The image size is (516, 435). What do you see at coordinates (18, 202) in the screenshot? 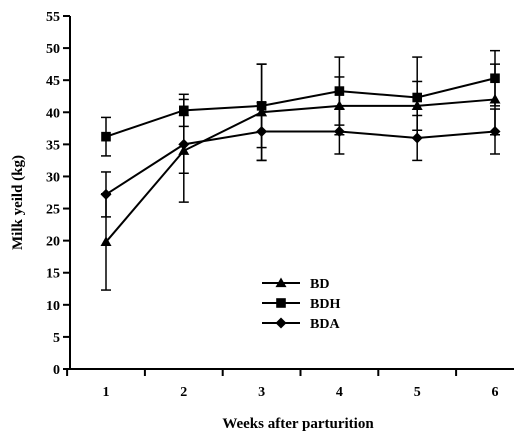
I see `y-axis-title: Milk yeild (kg)` at bounding box center [18, 202].